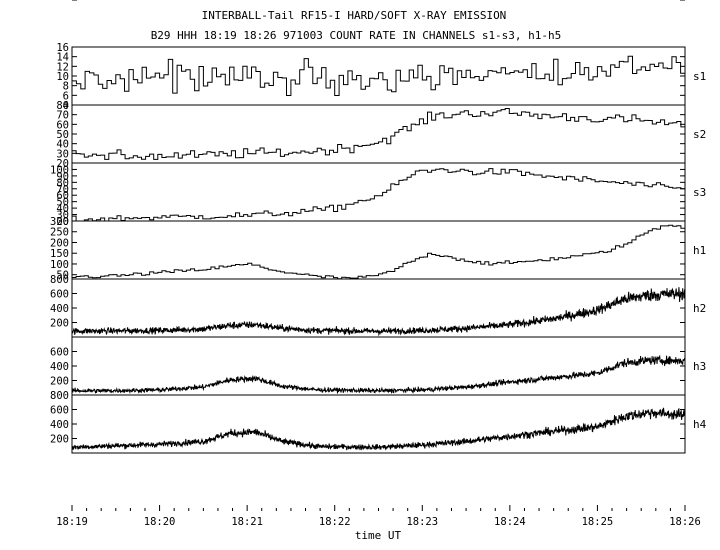 The height and width of the screenshot is (550, 720). Describe the element at coordinates (422, 522) in the screenshot. I see `x-tick-label: 18:23` at that location.